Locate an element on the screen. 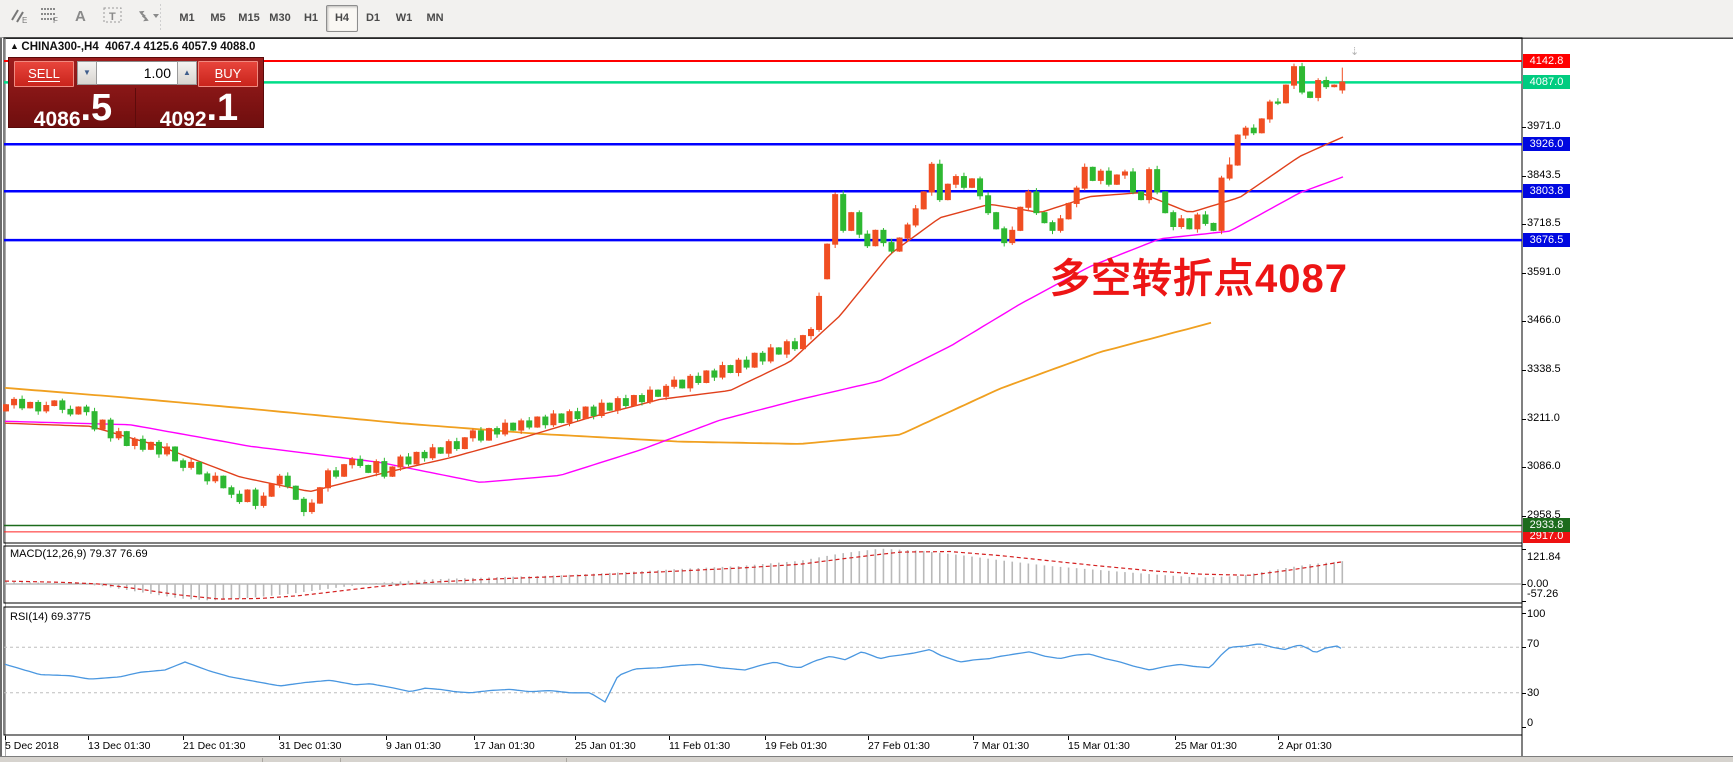 This screenshot has width=1733, height=762. rsi-axis-label: 30 is located at coordinates (1533, 693).